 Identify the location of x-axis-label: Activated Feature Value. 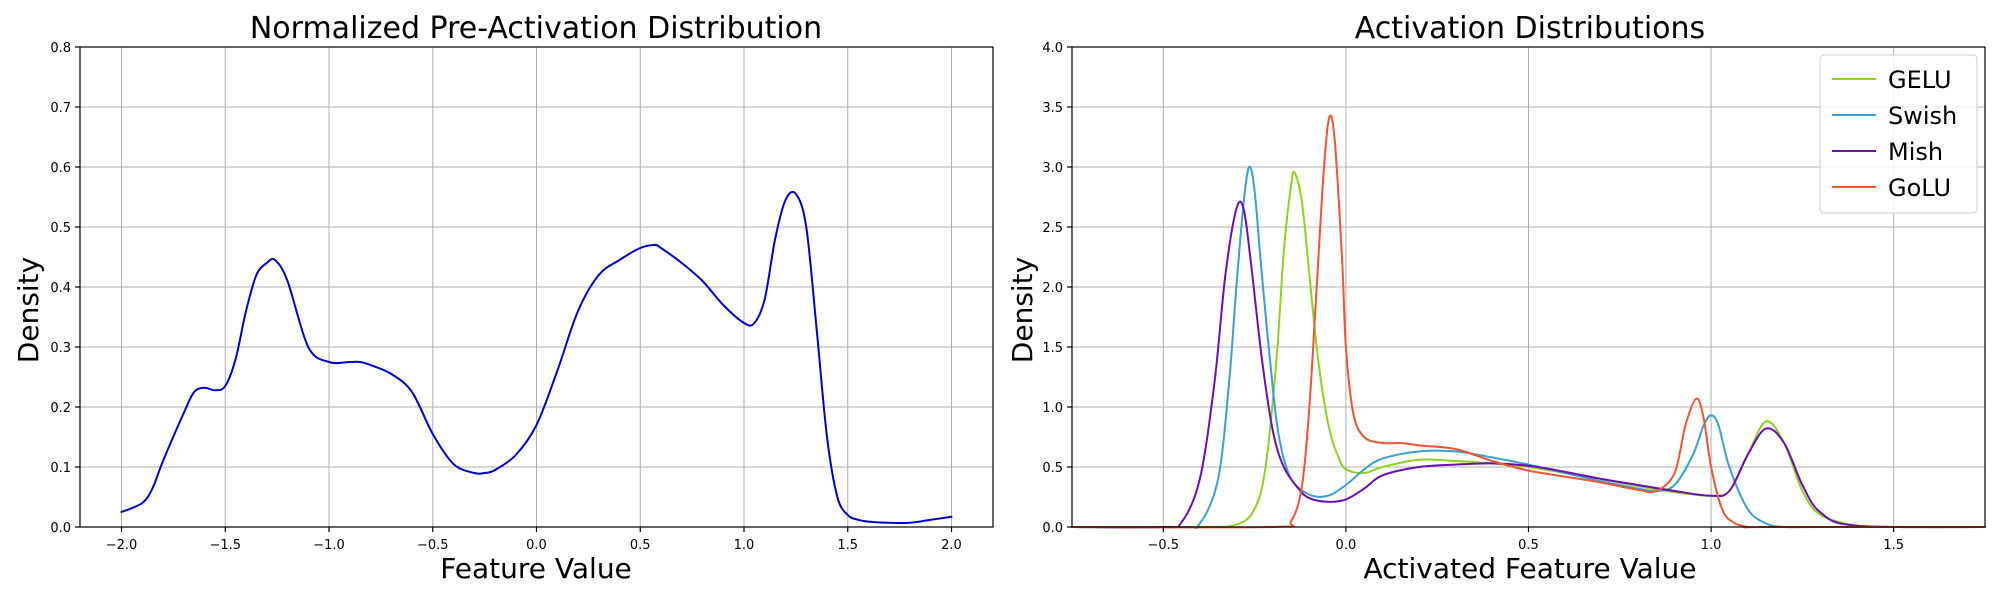
(1529, 568).